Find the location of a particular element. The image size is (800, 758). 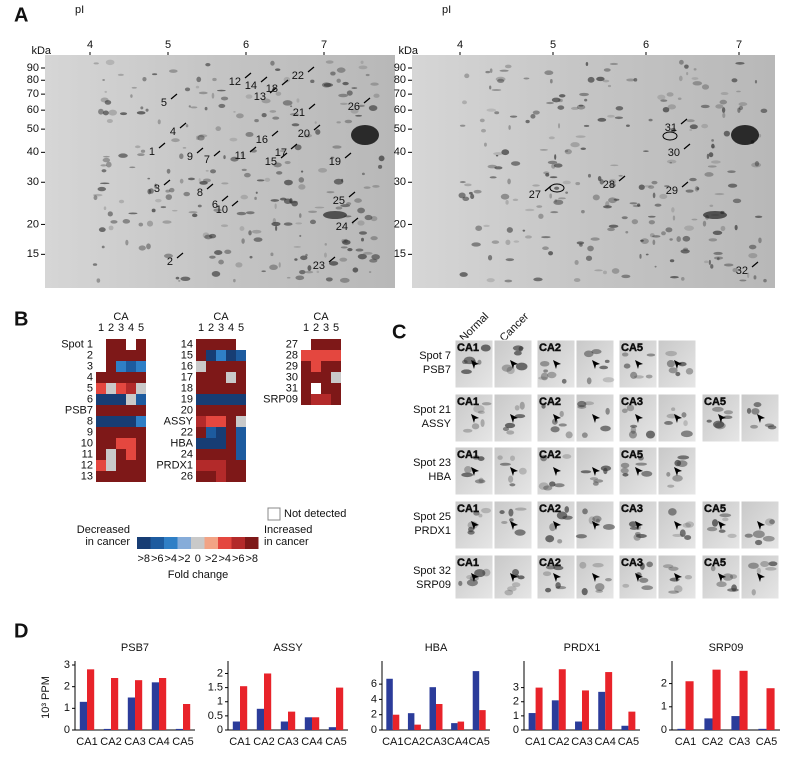

spot-label: 14 is located at coordinates (251, 86).